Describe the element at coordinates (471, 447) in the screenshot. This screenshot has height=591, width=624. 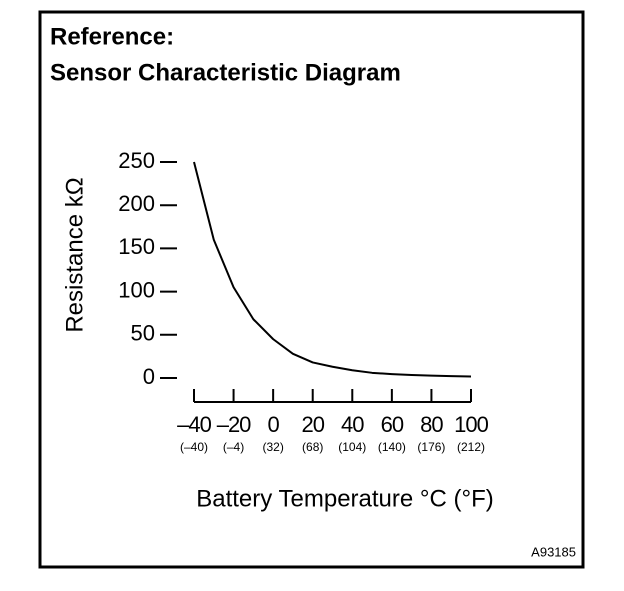
I see `x-tick-label-f: (212)` at that location.